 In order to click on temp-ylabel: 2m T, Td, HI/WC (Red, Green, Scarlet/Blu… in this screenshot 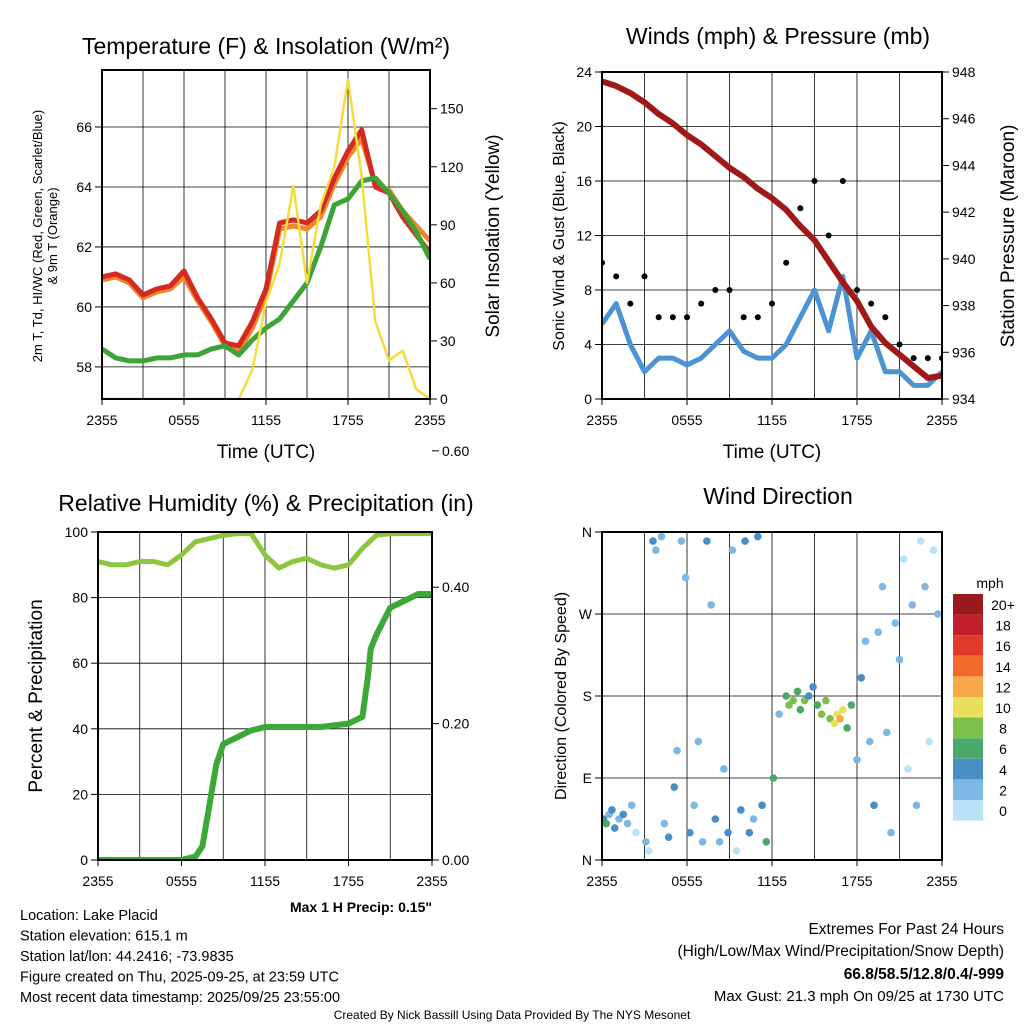, I will do `click(37, 236)`.